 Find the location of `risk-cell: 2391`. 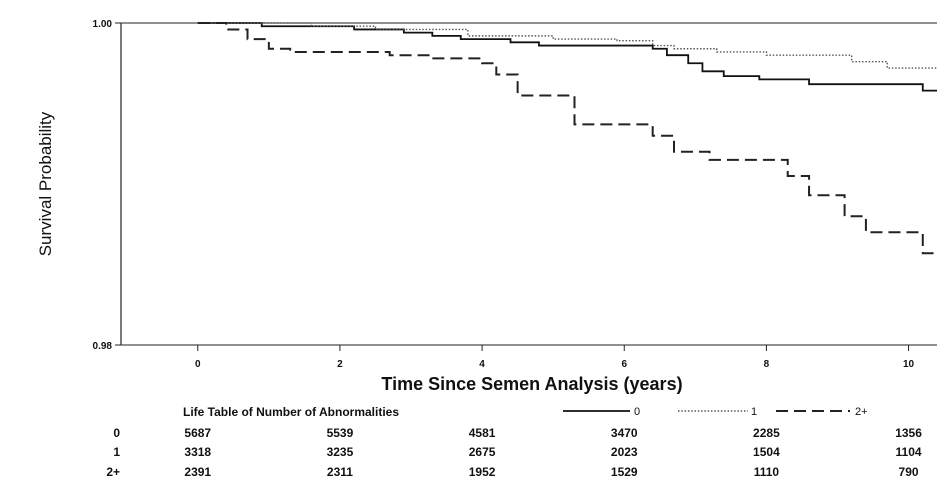

risk-cell: 2391 is located at coordinates (197, 472).